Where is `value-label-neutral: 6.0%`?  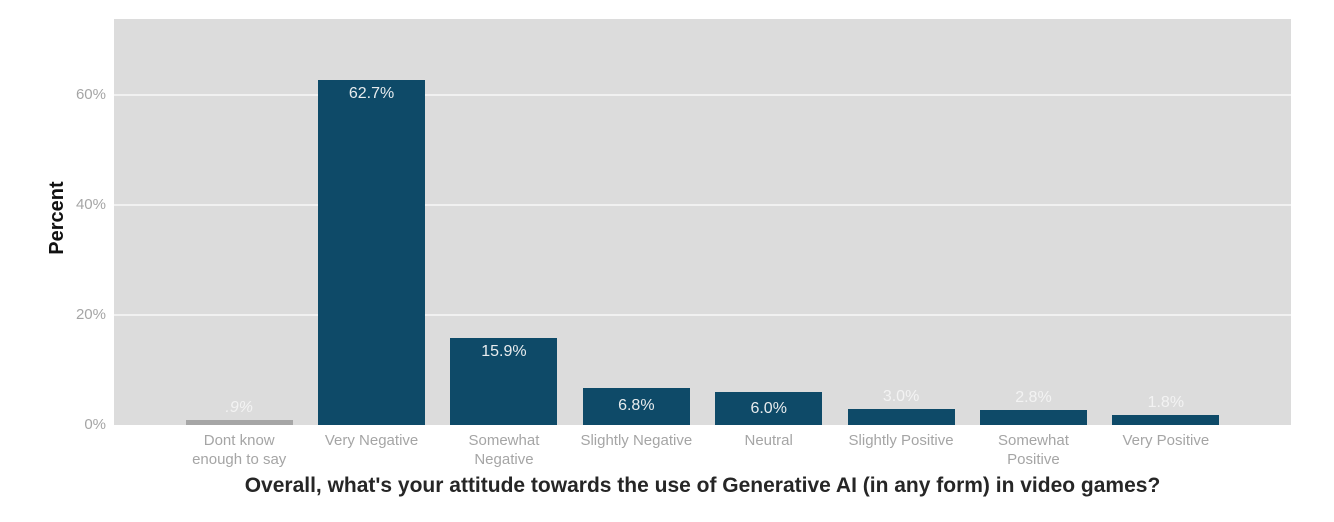 value-label-neutral: 6.0% is located at coordinates (768, 408).